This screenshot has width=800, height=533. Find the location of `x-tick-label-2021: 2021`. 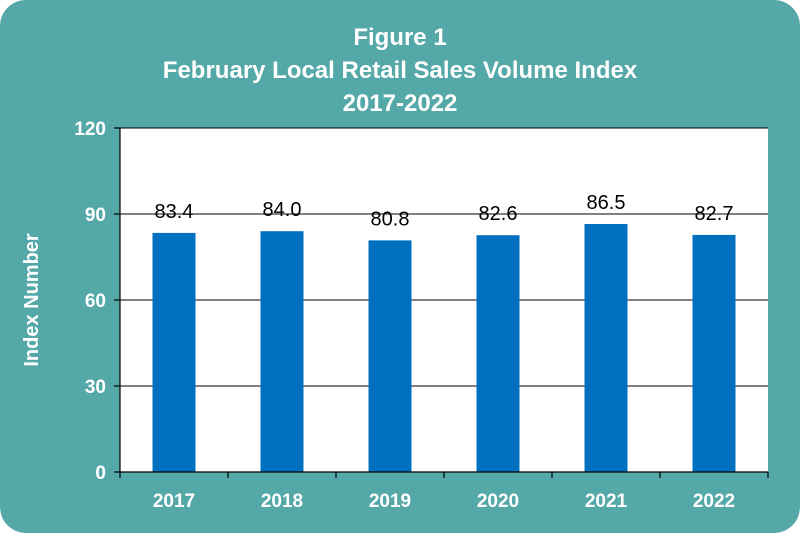

x-tick-label-2021: 2021 is located at coordinates (606, 501).